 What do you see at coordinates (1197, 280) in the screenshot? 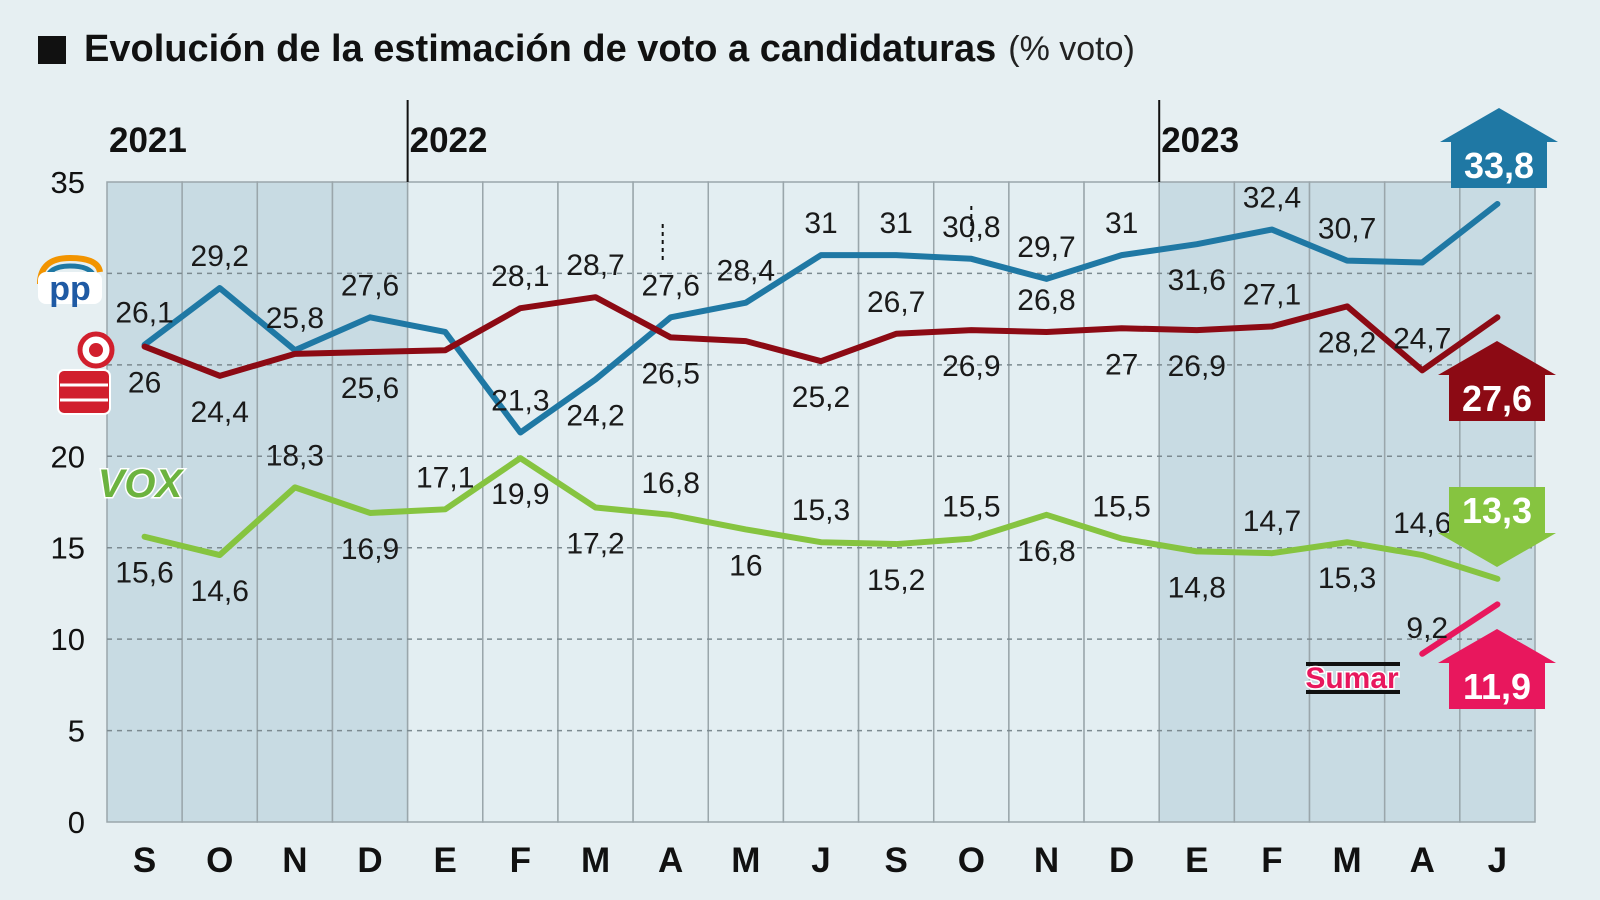
I see `data-label-pp-14: 31,6` at bounding box center [1197, 280].